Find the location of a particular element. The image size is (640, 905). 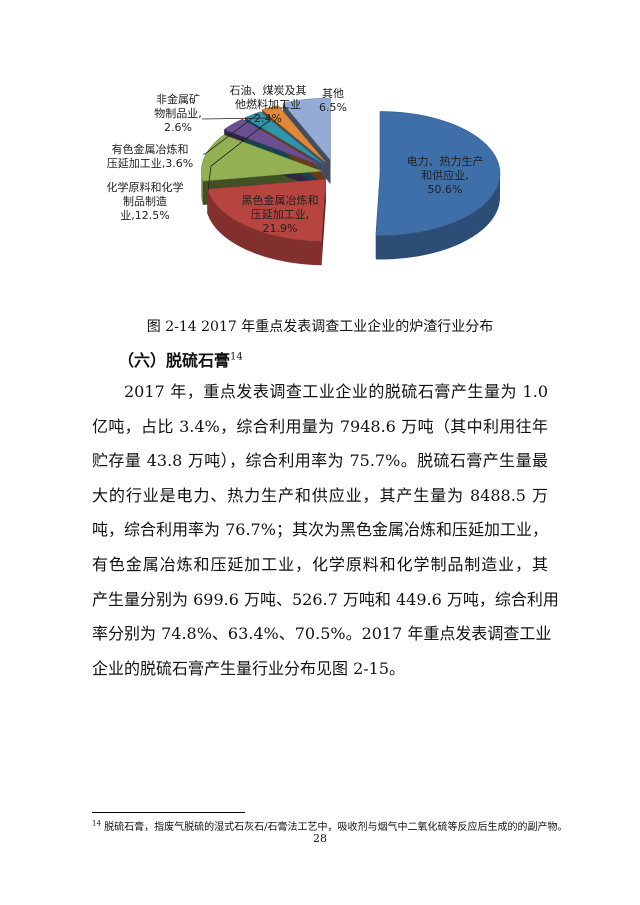

slice-label: 制品制造 is located at coordinates (145, 201).